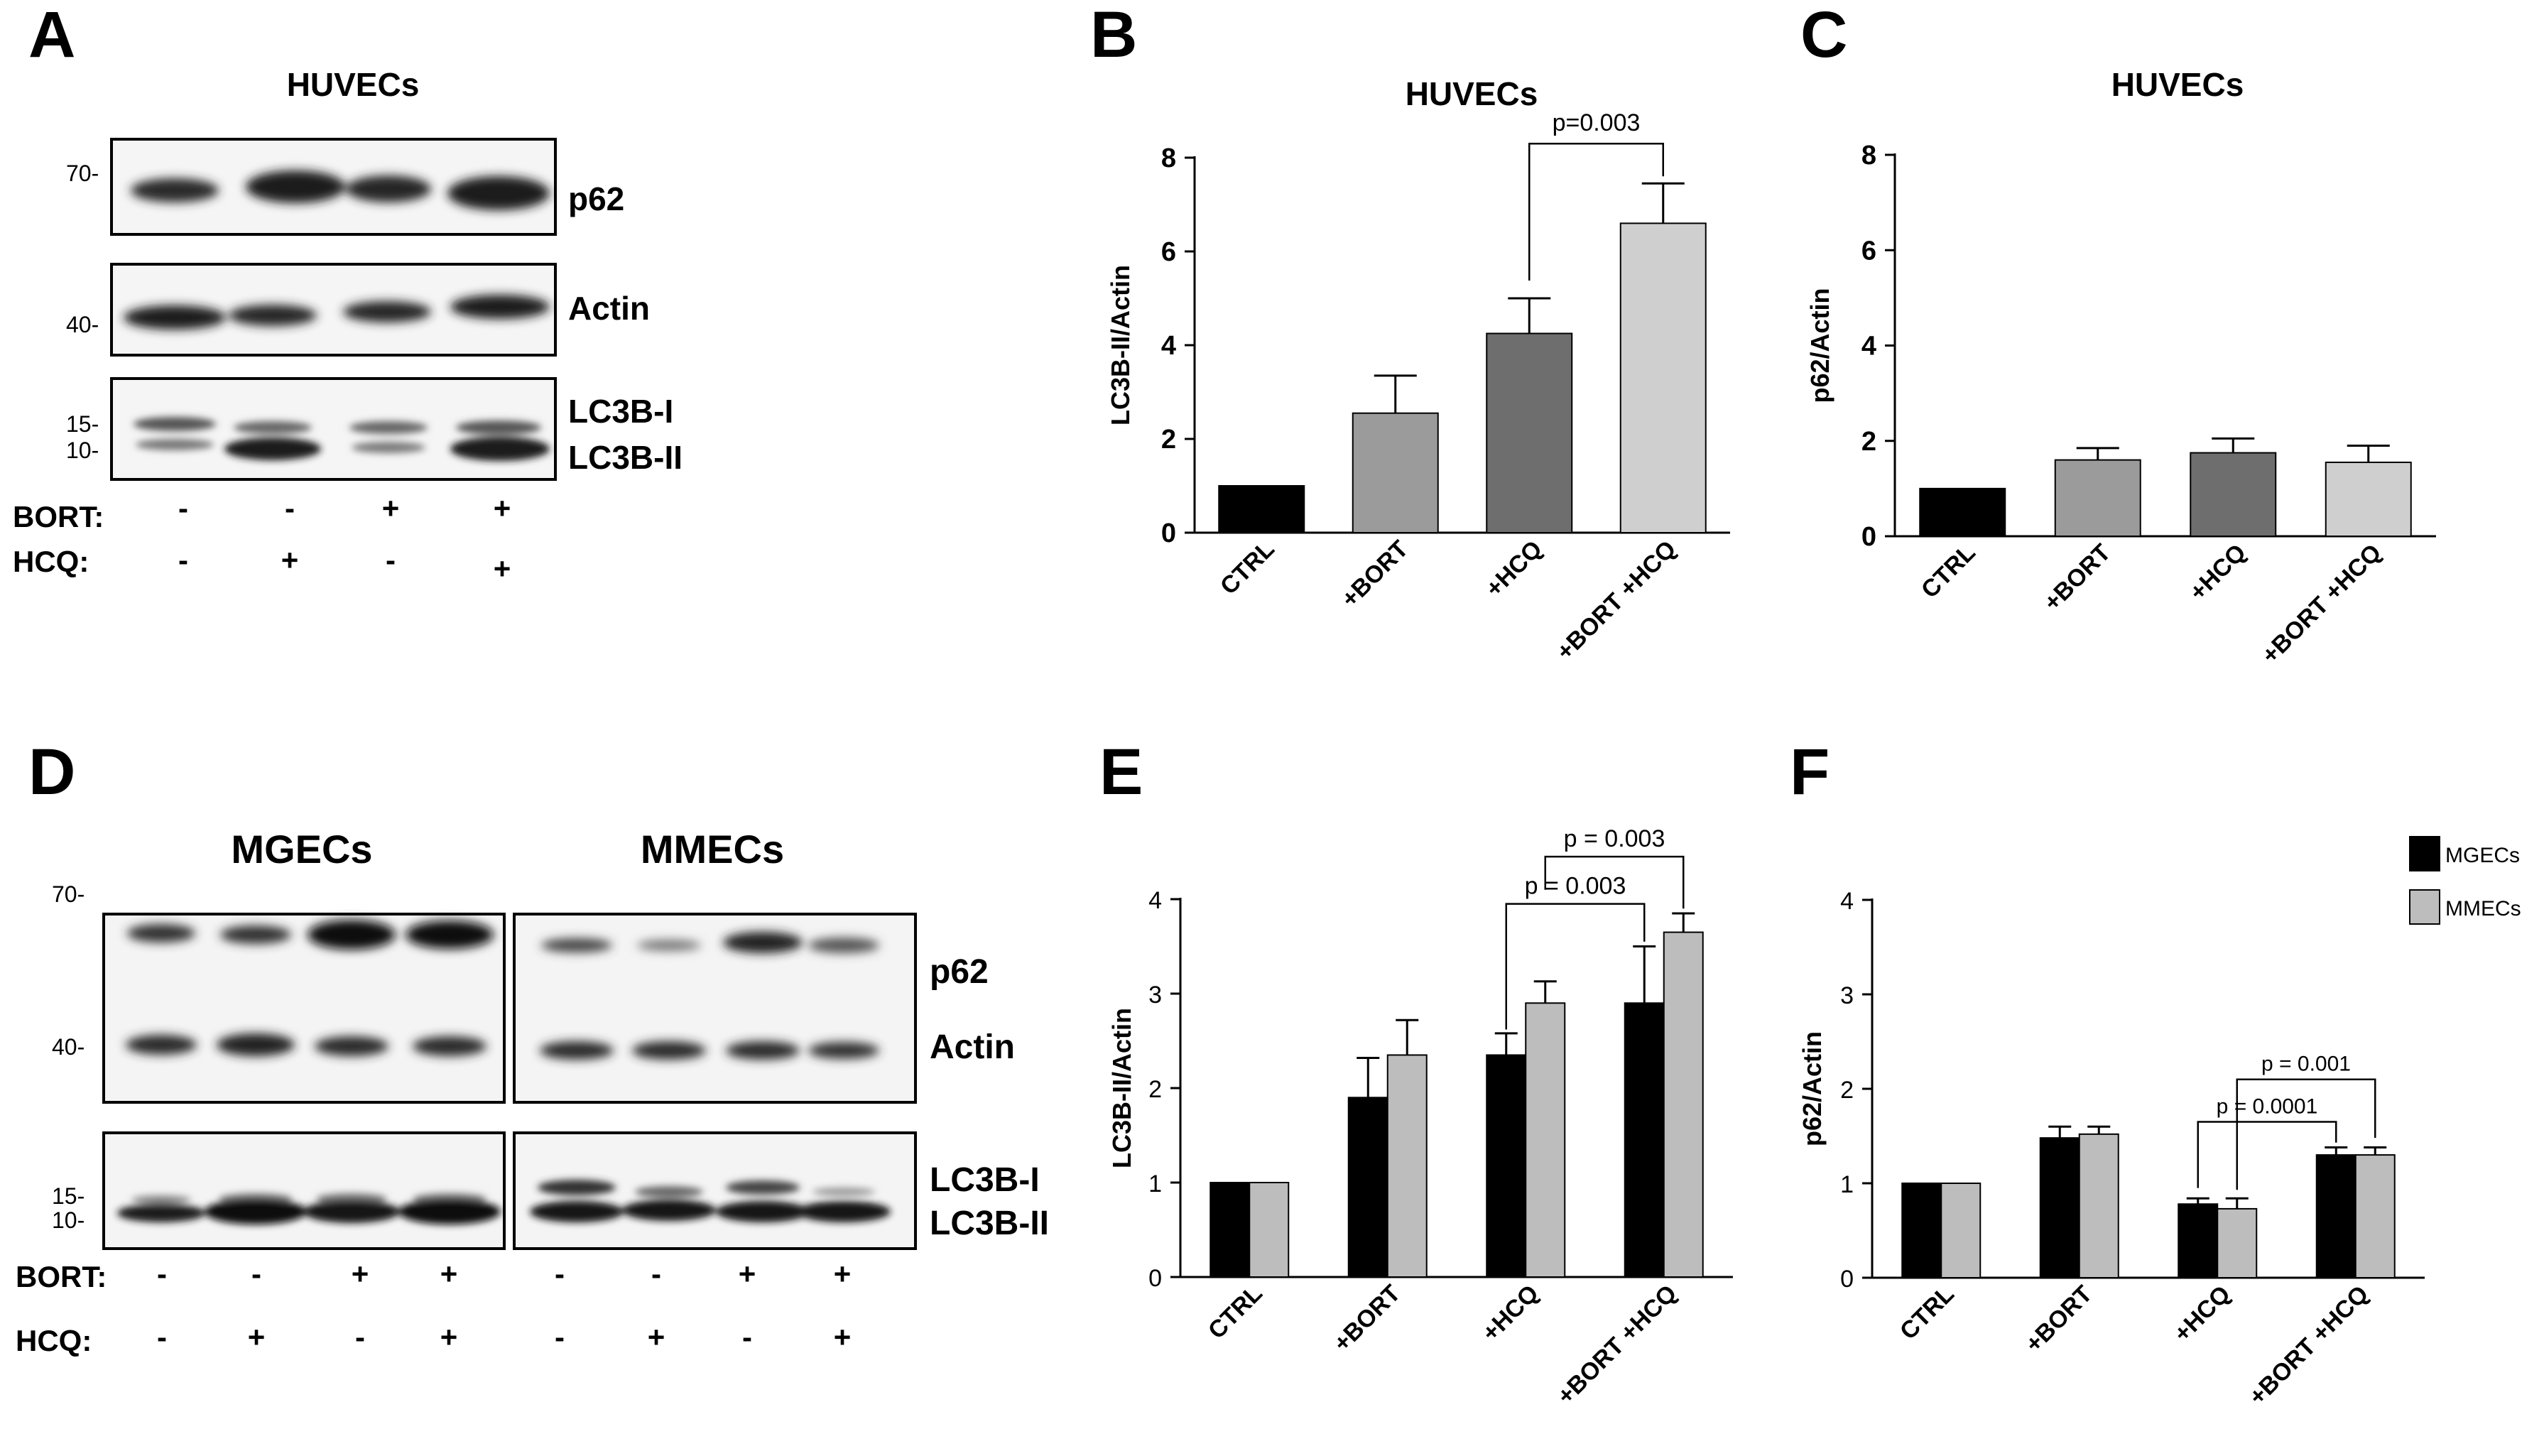 The height and width of the screenshot is (1456, 2544). I want to click on treat-d-bort-label: BORT:, so click(61, 1276).